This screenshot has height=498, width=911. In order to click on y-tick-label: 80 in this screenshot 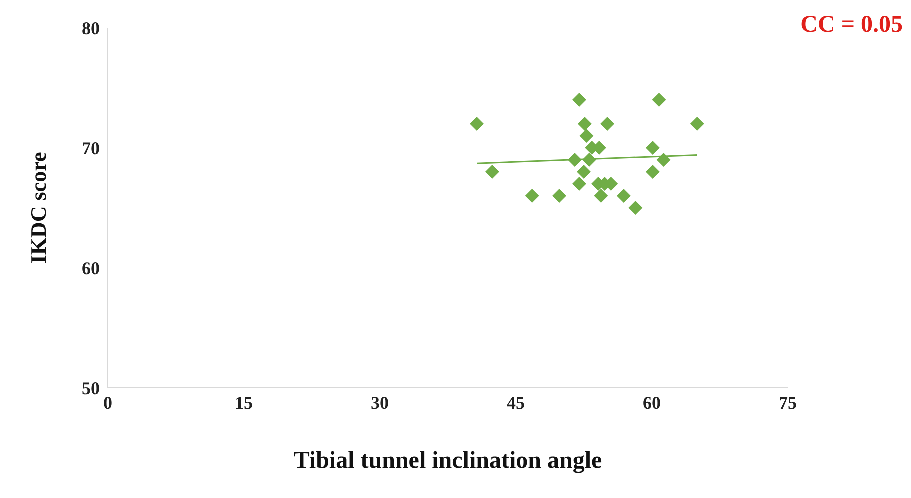, I will do `click(91, 28)`.